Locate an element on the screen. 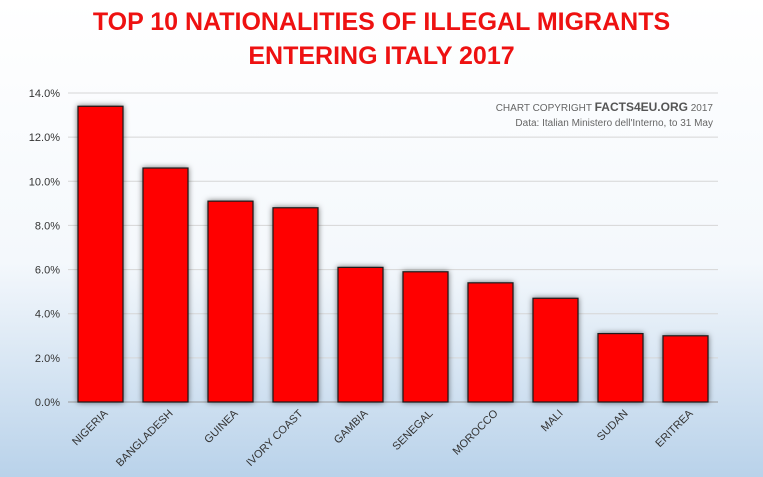 This screenshot has width=763, height=477. copyright-prefix: CHART COPYRIGHT is located at coordinates (545, 108).